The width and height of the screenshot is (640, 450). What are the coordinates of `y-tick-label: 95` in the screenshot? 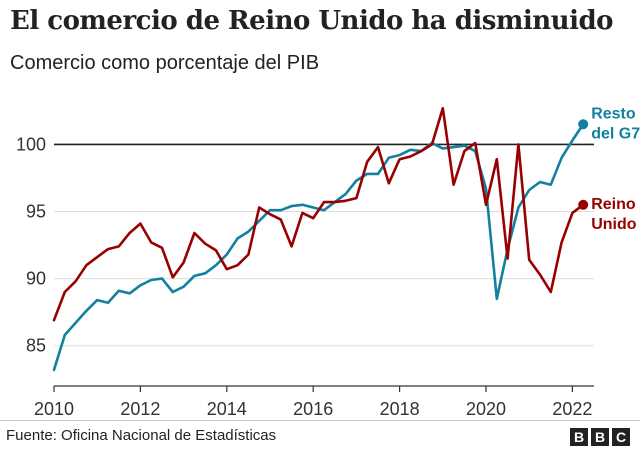 It's located at (36, 212).